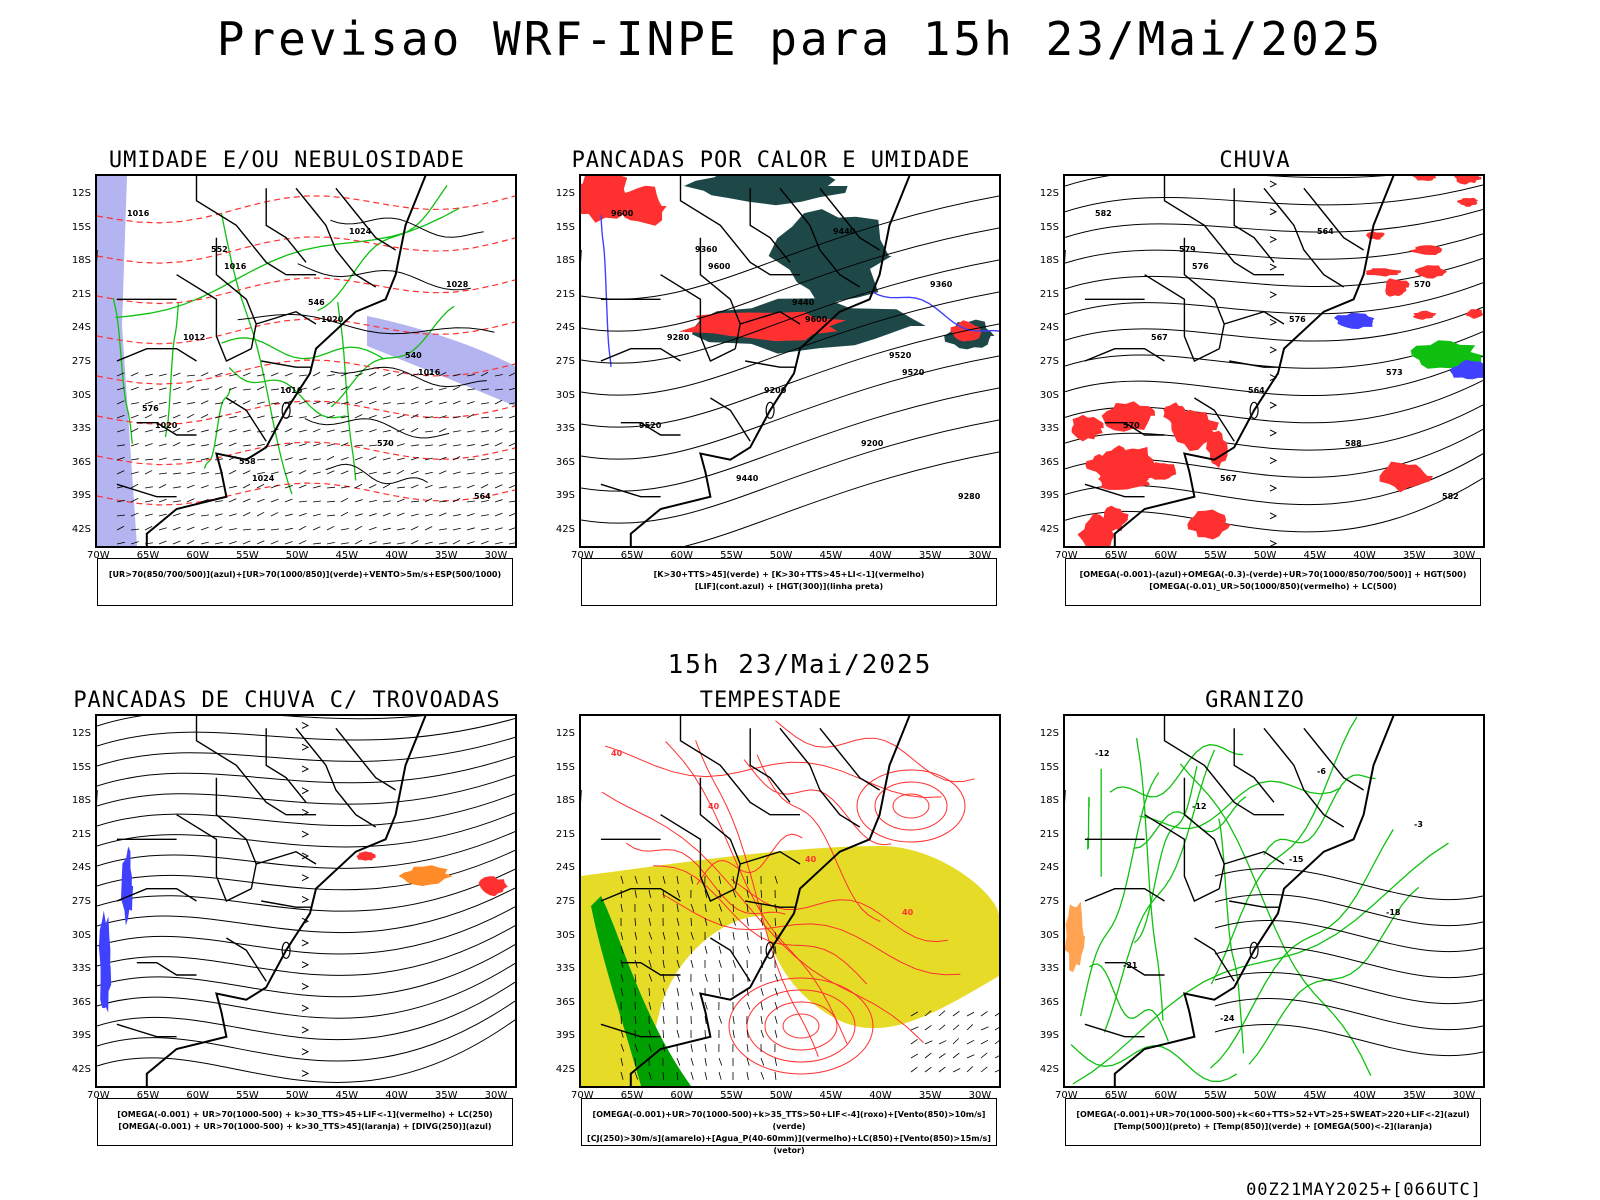 This screenshot has width=1600, height=1200. I want to click on map-trovoadas, so click(306, 901).